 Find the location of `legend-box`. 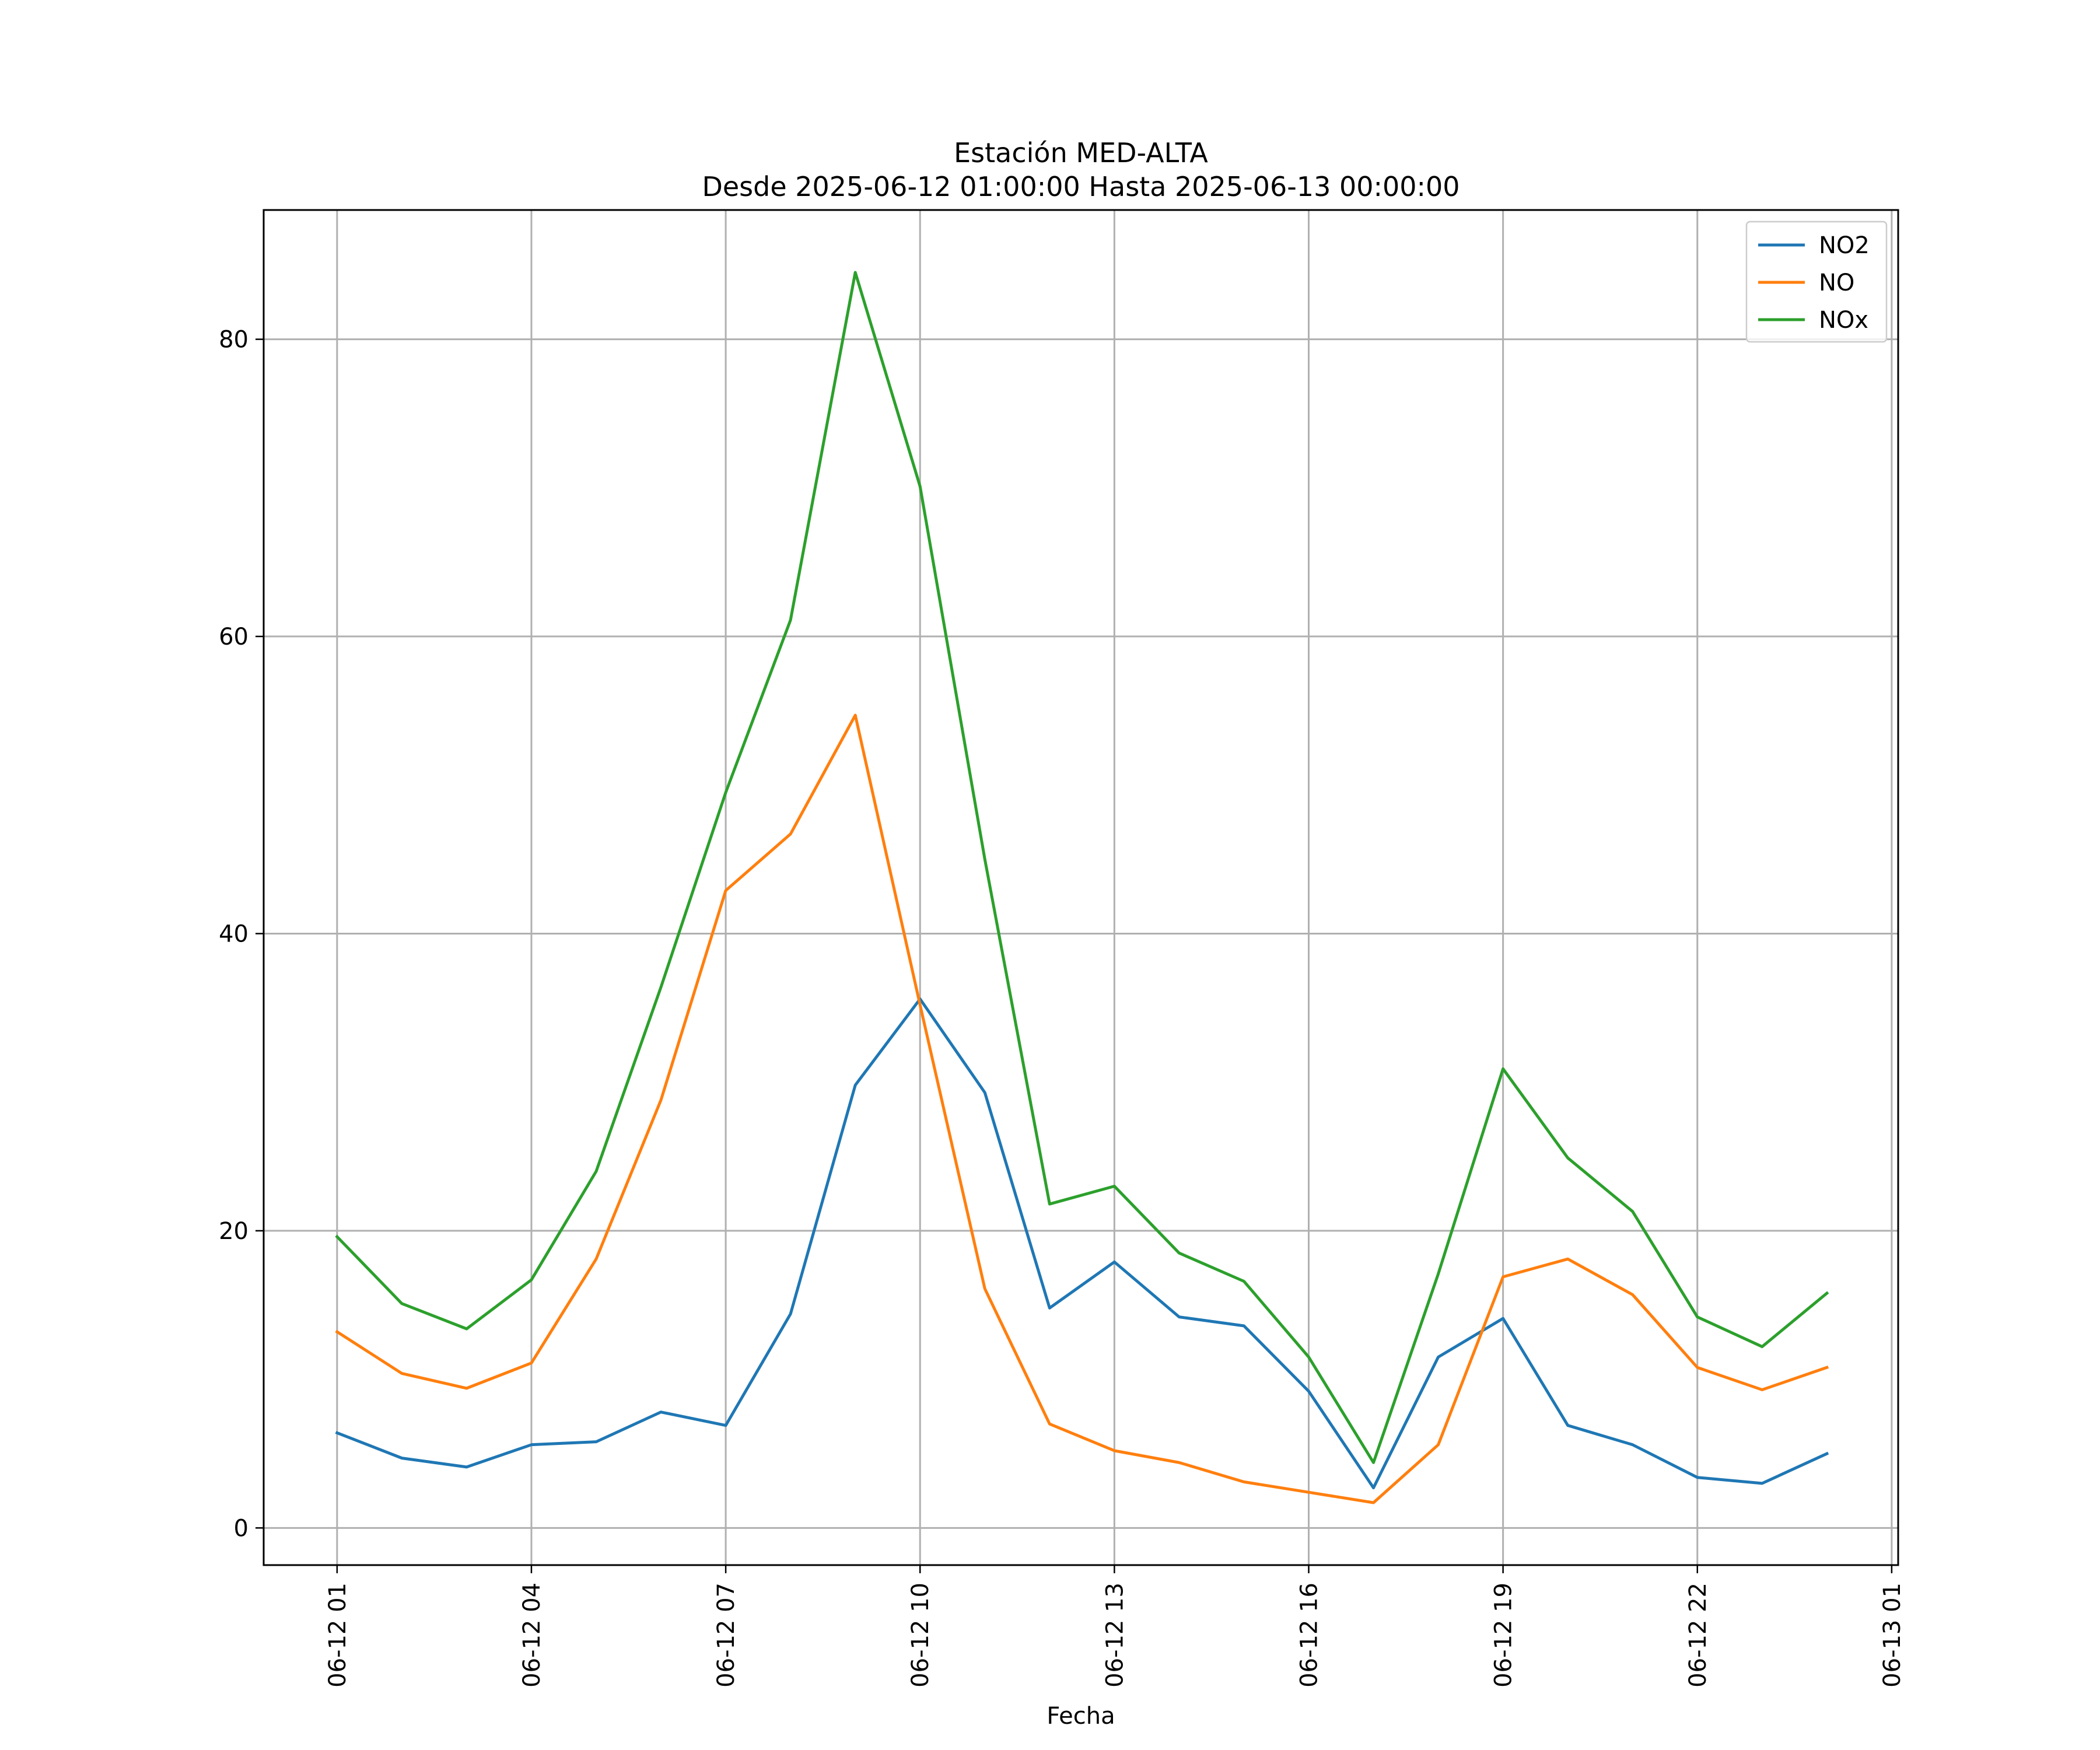

legend-box is located at coordinates (1817, 281).